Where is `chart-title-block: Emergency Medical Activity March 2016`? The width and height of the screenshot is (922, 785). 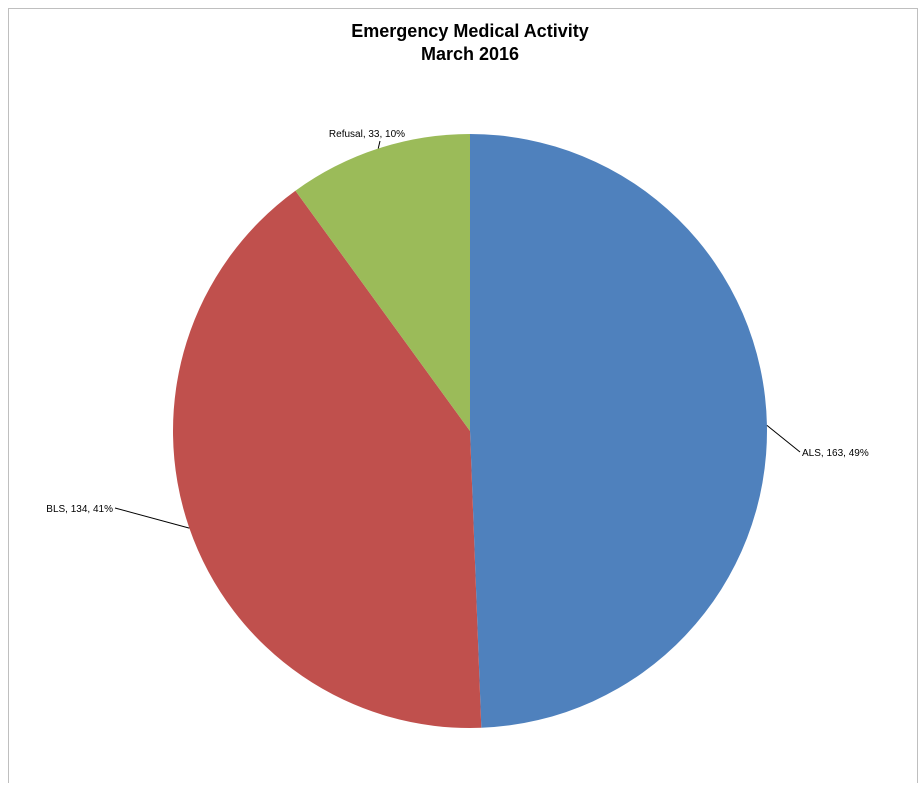
chart-title-block: Emergency Medical Activity March 2016 is located at coordinates (461, 43).